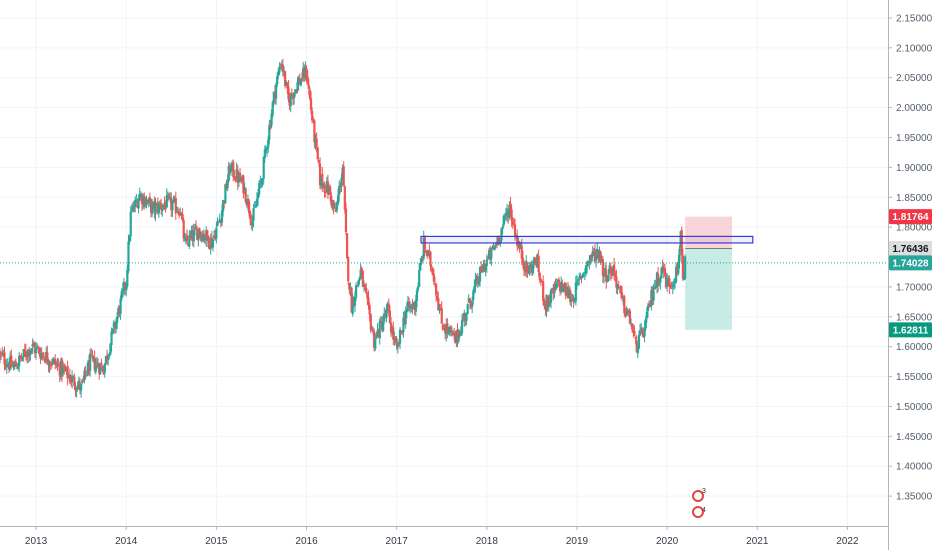 The width and height of the screenshot is (932, 550). I want to click on price-badge-label: 1.74028, so click(910, 263).